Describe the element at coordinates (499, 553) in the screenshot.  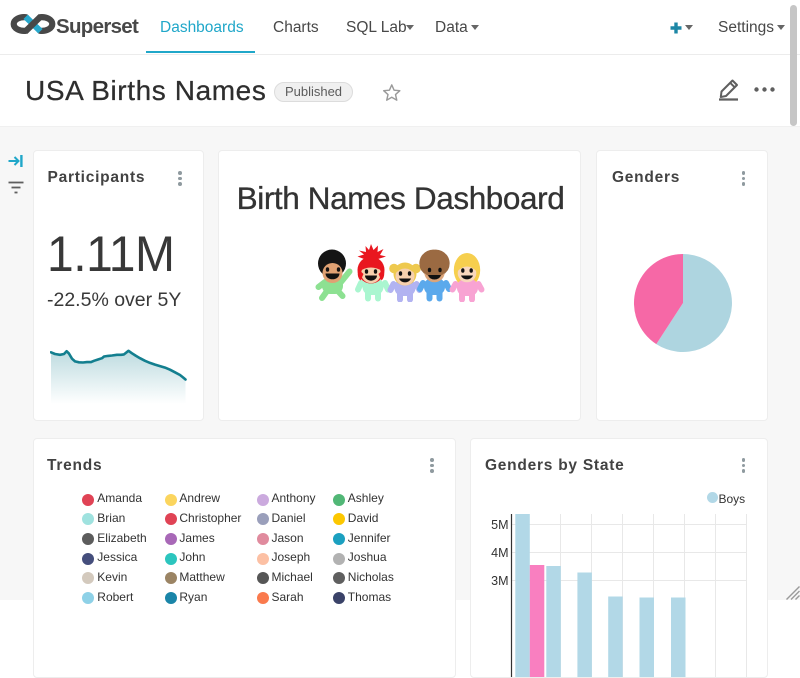
I see `svg-text: 4M` at that location.